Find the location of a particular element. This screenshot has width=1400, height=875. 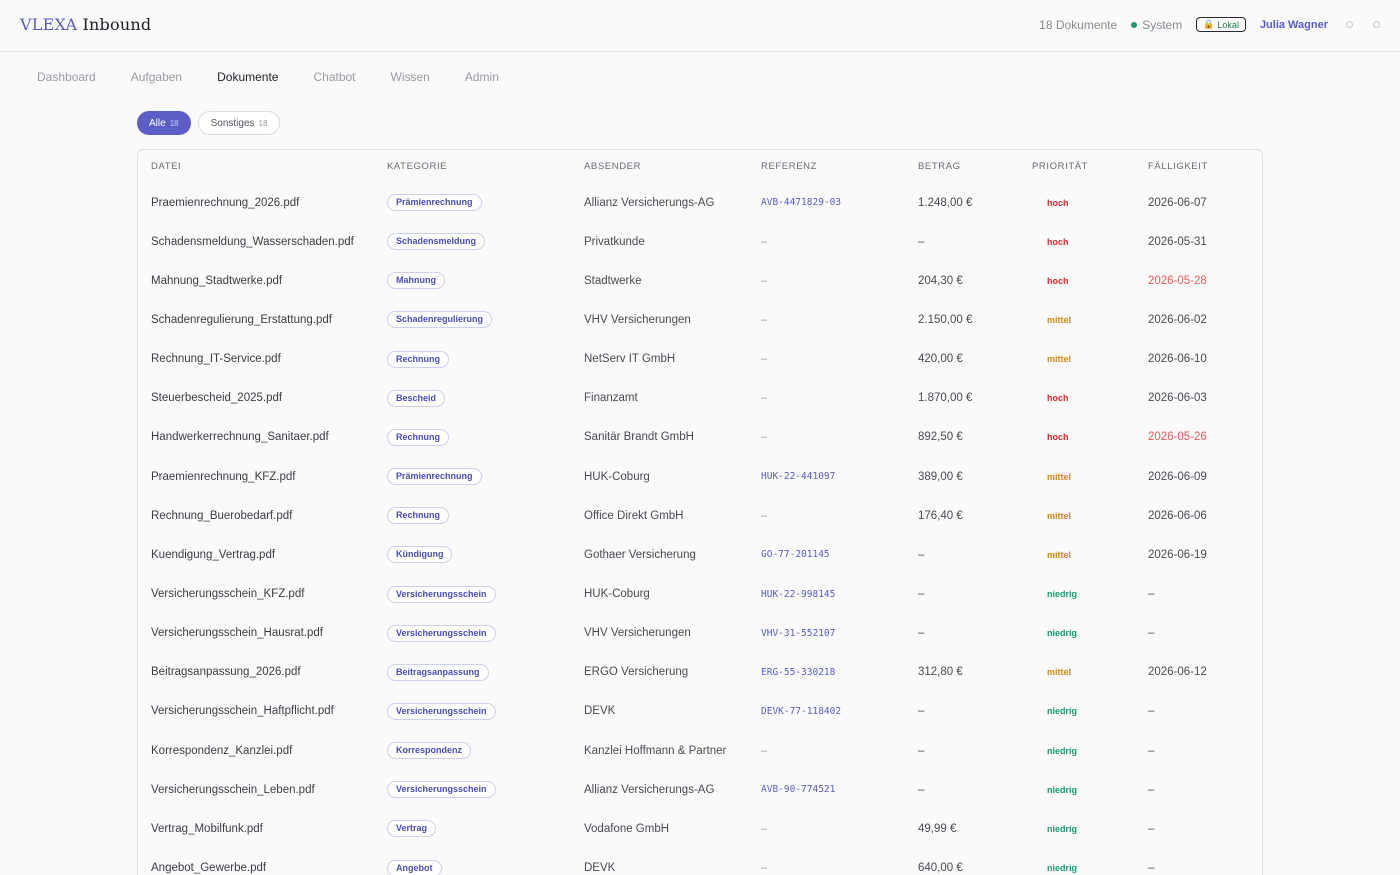

column-header-datei: Datei is located at coordinates (166, 166).